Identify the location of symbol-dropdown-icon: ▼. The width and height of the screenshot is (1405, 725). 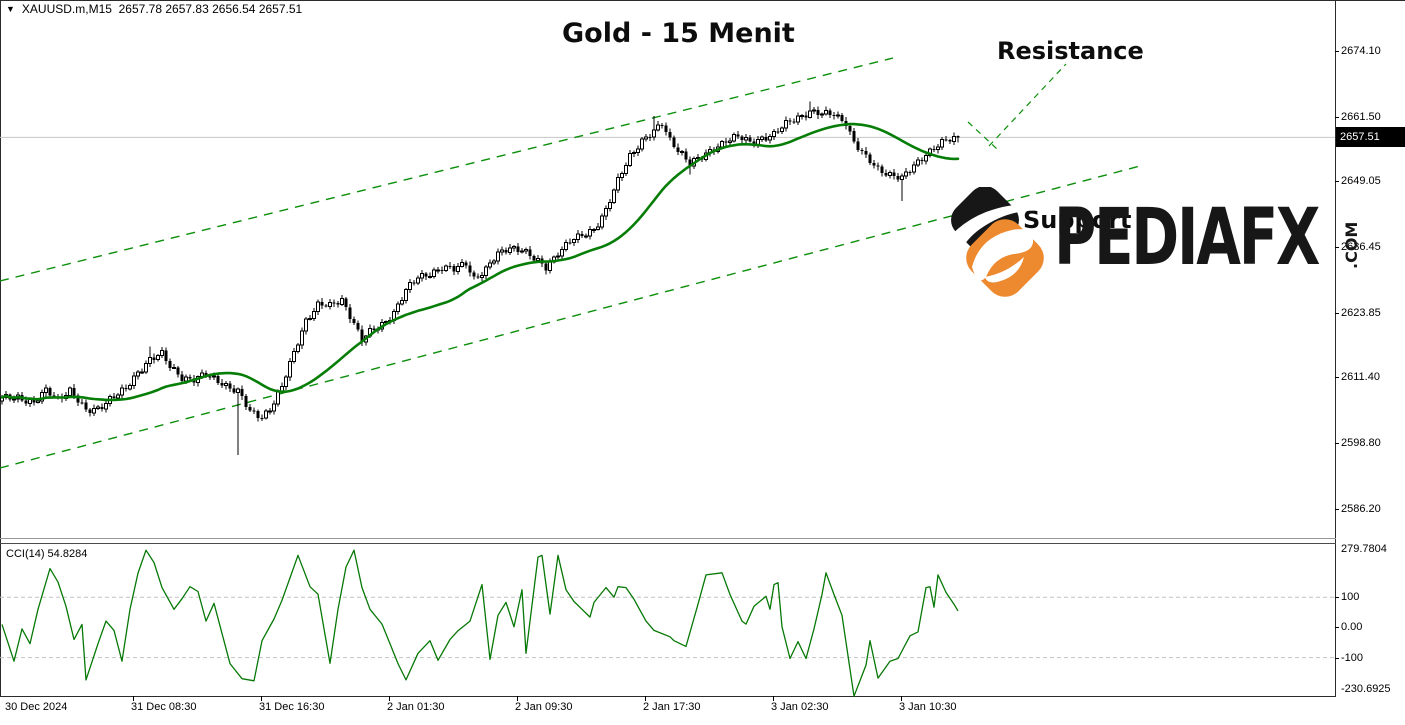
(10, 9).